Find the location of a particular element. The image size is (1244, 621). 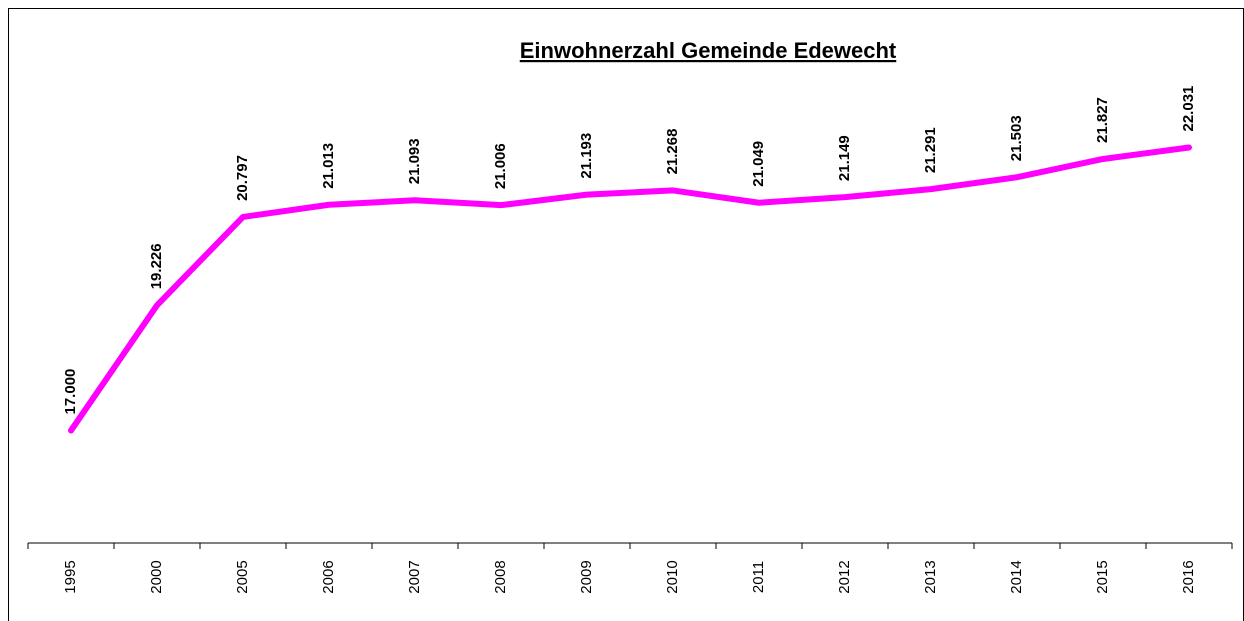

data-label: 21.193 is located at coordinates (586, 156).